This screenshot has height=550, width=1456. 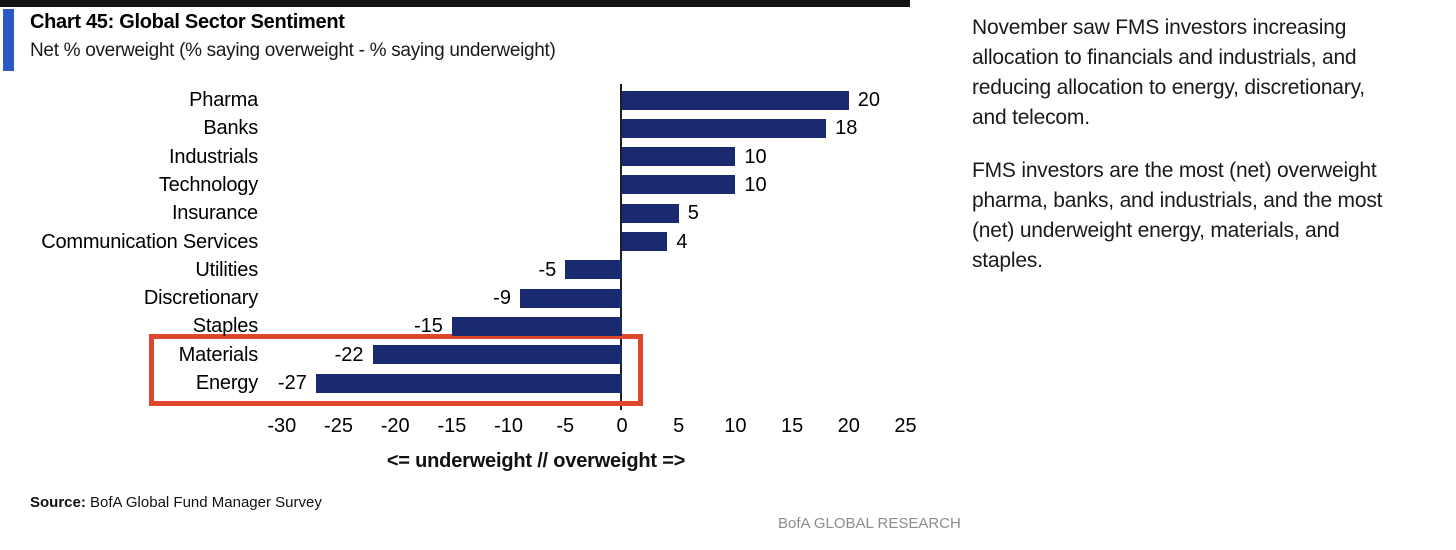 What do you see at coordinates (536, 461) in the screenshot?
I see `x-axis-caption: <= underweight // overweight =>` at bounding box center [536, 461].